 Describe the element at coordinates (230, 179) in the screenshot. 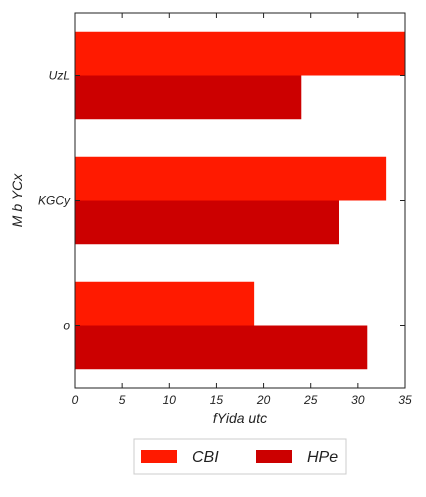

I see `bar-cbi-kgcy` at that location.